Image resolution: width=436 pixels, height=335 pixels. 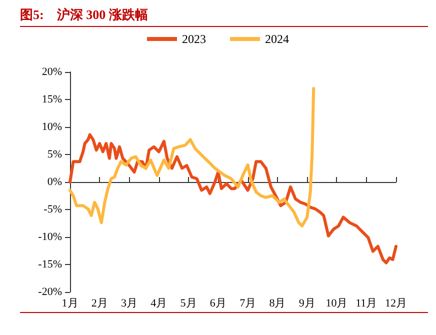 What do you see at coordinates (248, 304) in the screenshot?
I see `x-tick-label: 7月` at bounding box center [248, 304].